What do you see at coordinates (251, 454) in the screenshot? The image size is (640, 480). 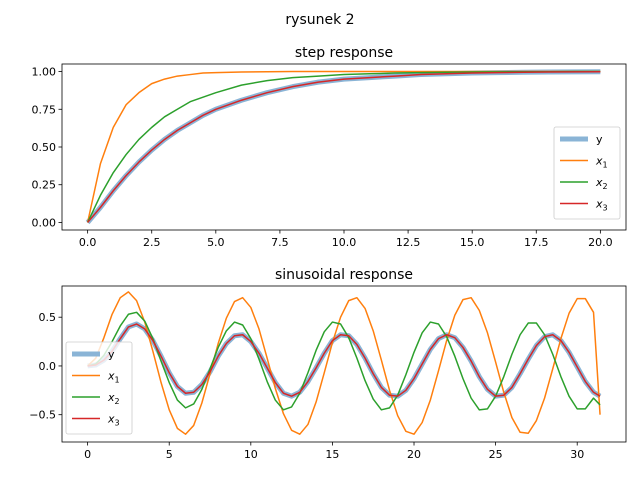 I see `x-tick-label: 10` at bounding box center [251, 454].